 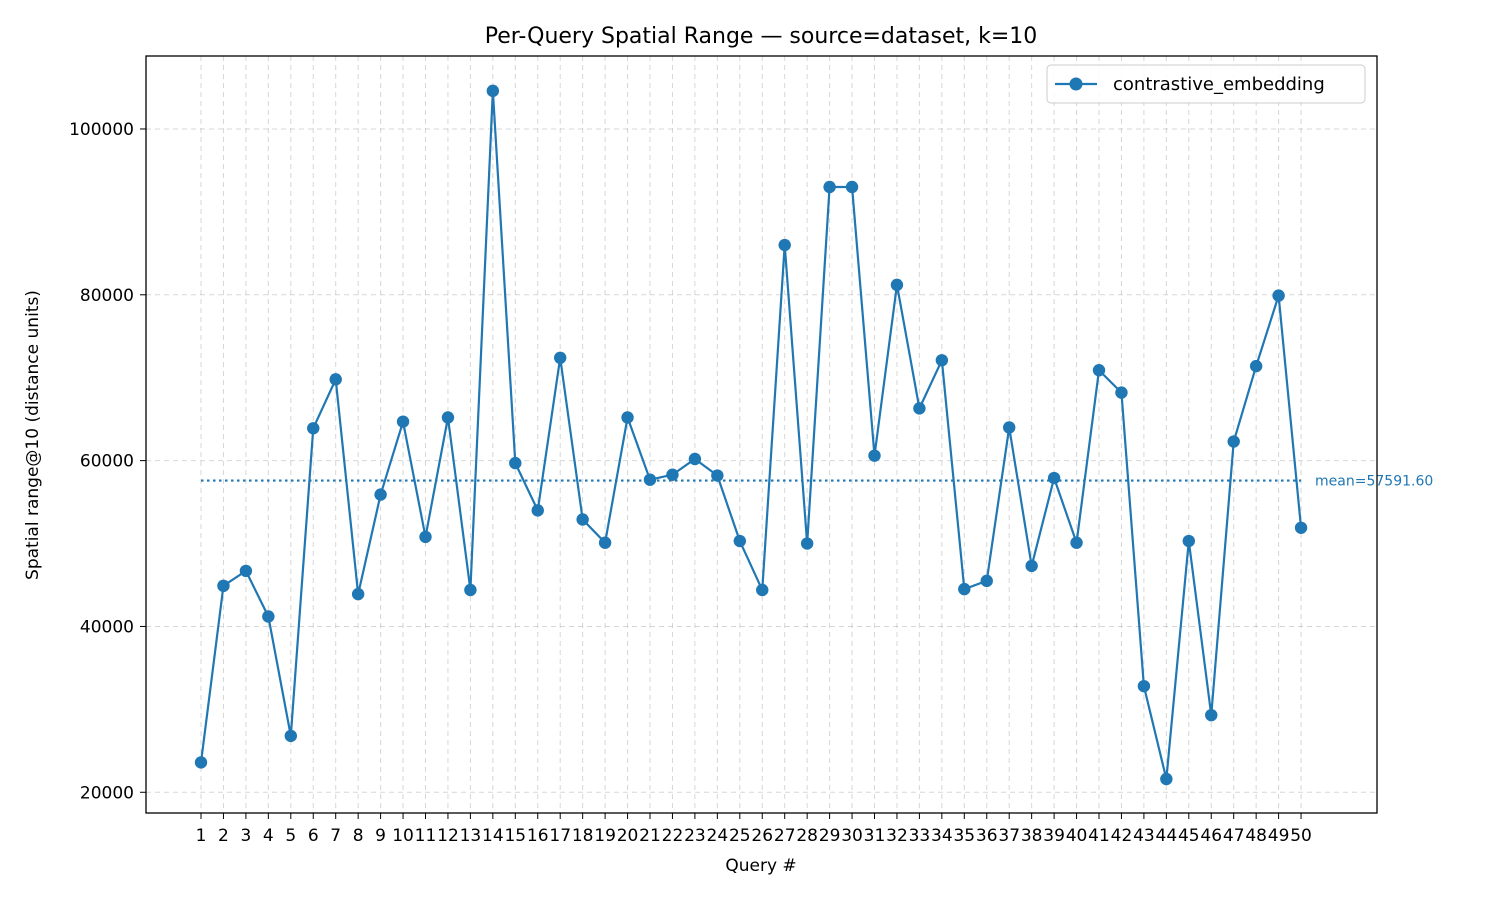 What do you see at coordinates (1076, 84) in the screenshot?
I see `legend-marker` at bounding box center [1076, 84].